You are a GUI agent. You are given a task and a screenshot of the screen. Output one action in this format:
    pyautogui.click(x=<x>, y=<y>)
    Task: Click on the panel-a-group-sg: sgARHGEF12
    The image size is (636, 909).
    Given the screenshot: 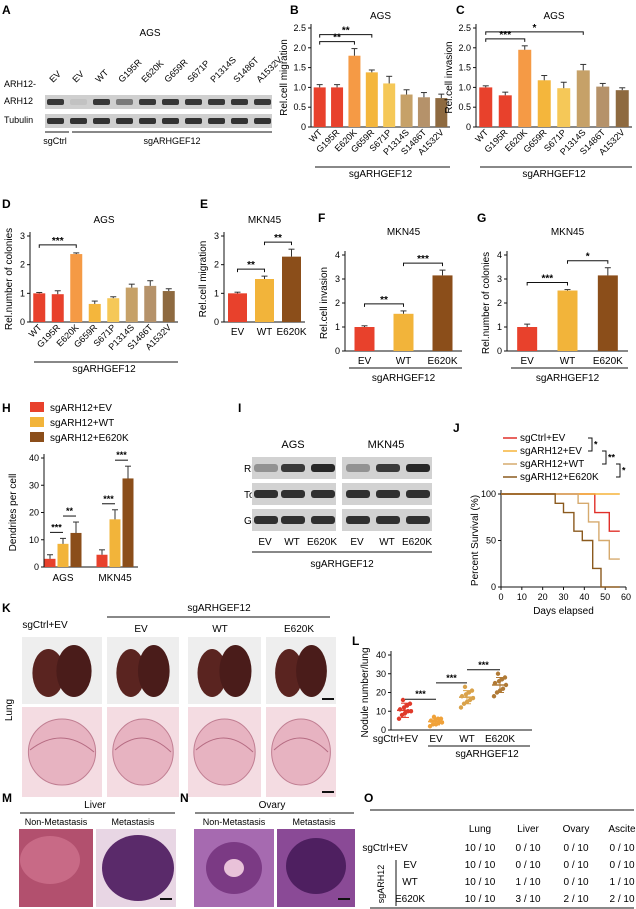 What is the action you would take?
    pyautogui.click(x=171, y=141)
    